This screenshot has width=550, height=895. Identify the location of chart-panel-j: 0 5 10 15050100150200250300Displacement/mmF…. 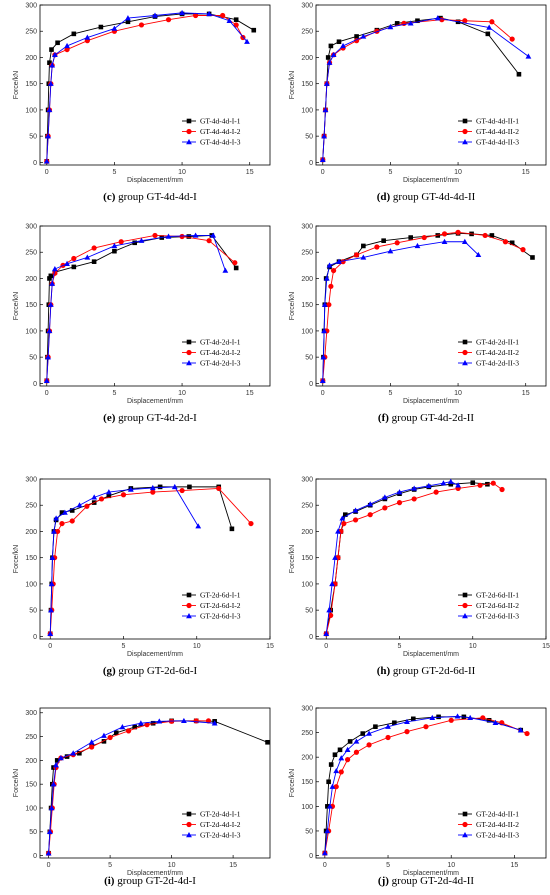
(418, 796).